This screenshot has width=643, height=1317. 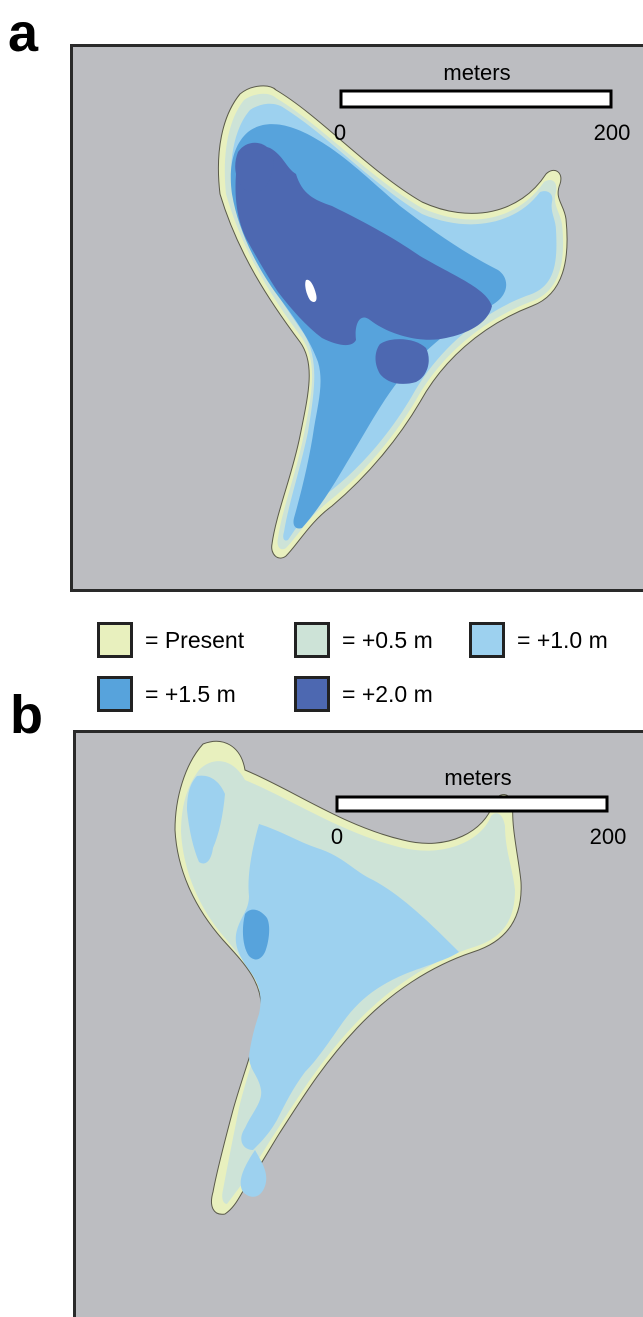 What do you see at coordinates (476, 72) in the screenshot?
I see `scale-bar-title-a: meters` at bounding box center [476, 72].